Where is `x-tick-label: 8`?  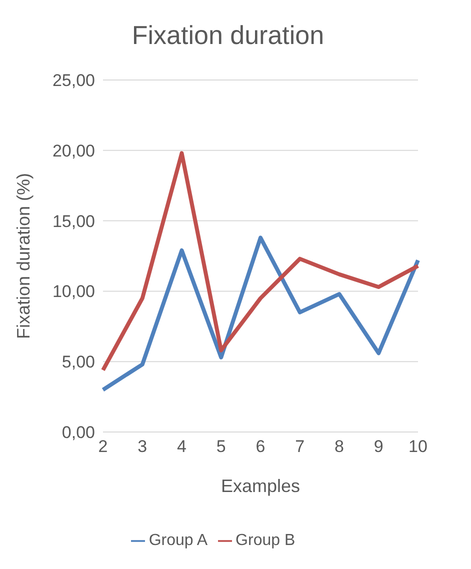 x-tick-label: 8 is located at coordinates (339, 446).